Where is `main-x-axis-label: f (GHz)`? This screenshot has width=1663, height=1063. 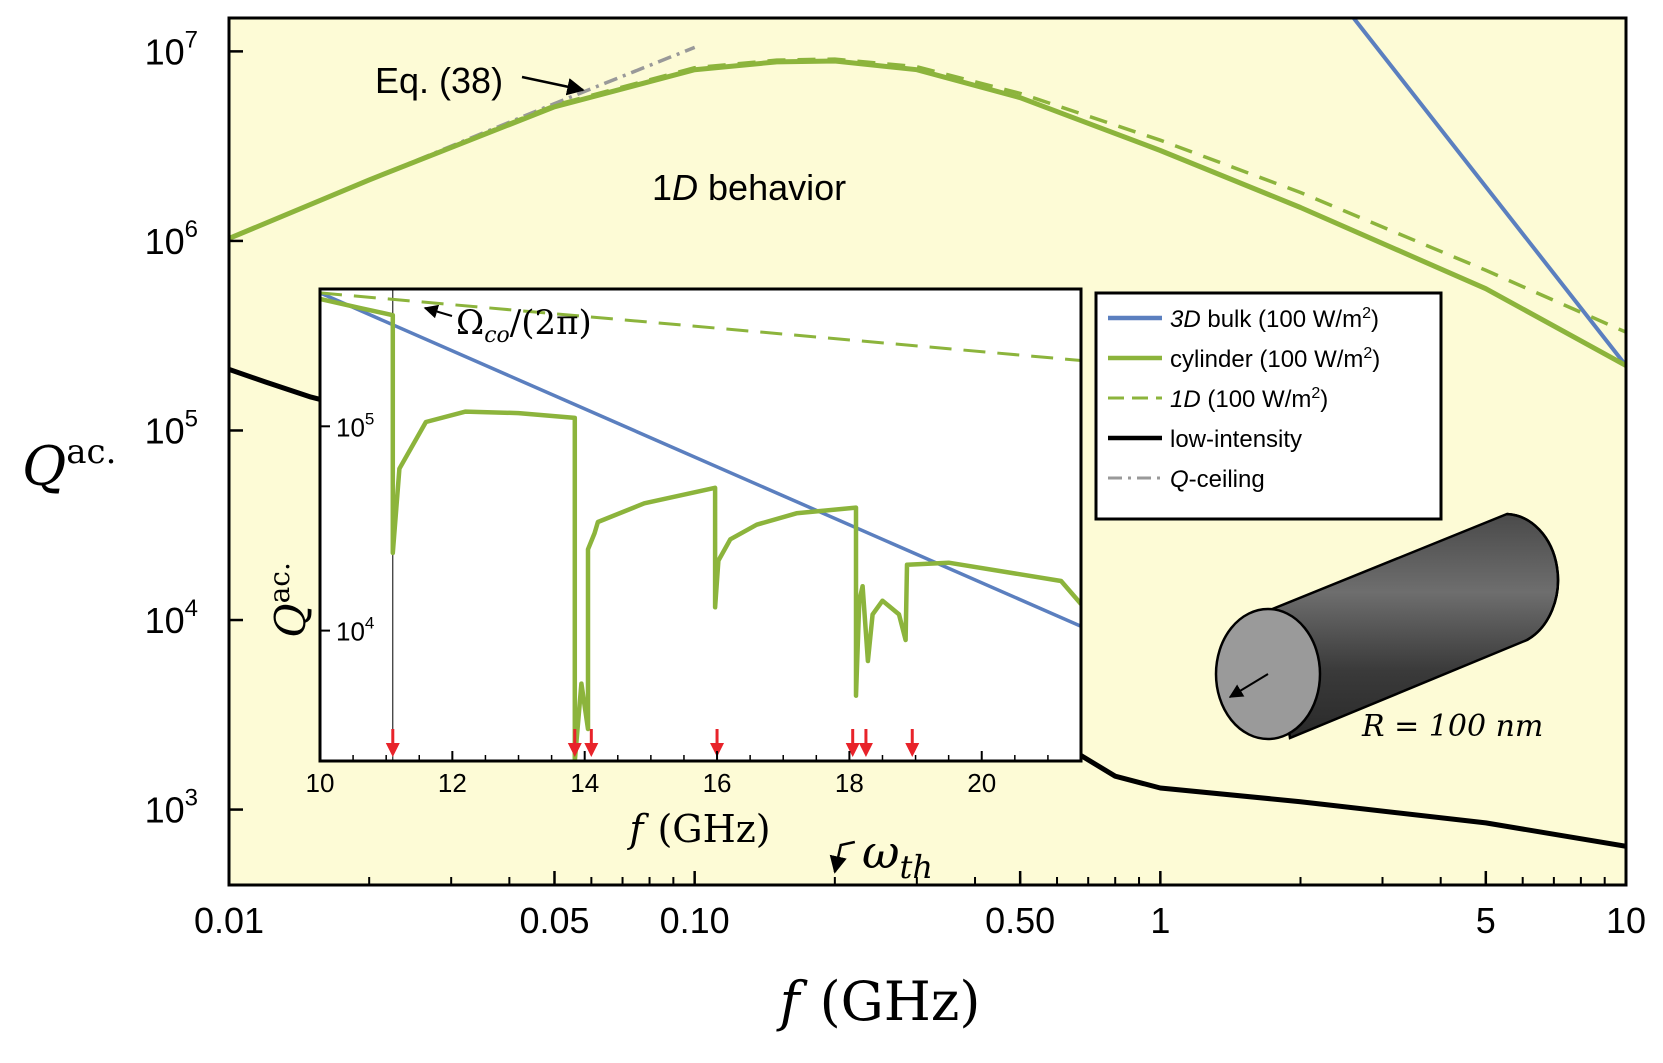
main-x-axis-label: f (GHz) is located at coordinates (878, 1001).